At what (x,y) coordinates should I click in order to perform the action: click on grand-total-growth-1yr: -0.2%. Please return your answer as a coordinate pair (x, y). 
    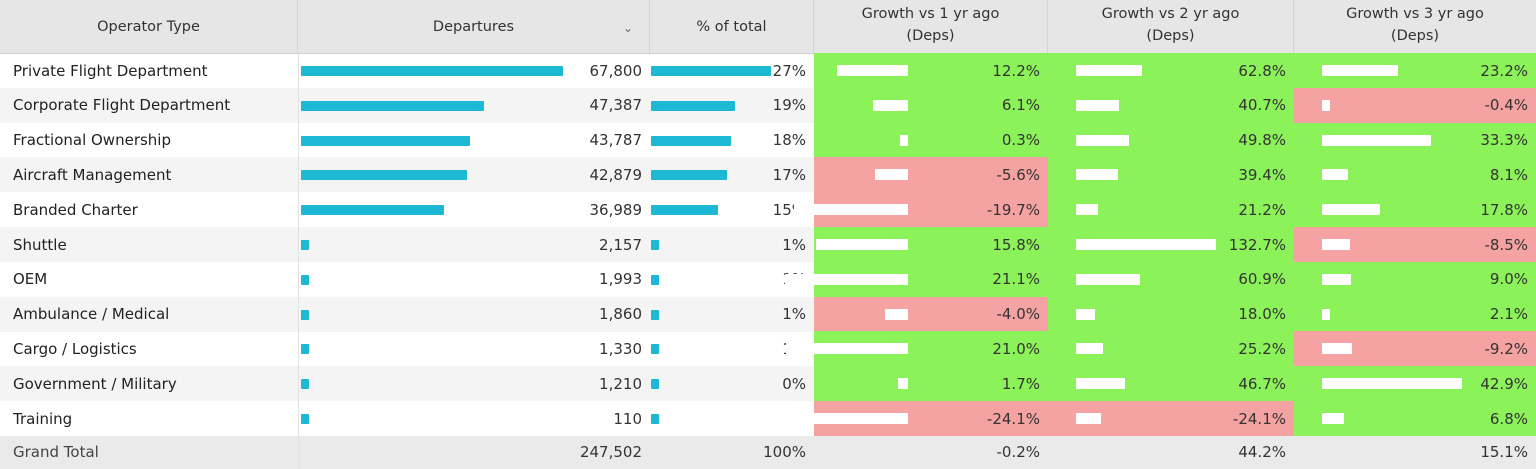
    Looking at the image, I should click on (1018, 452).